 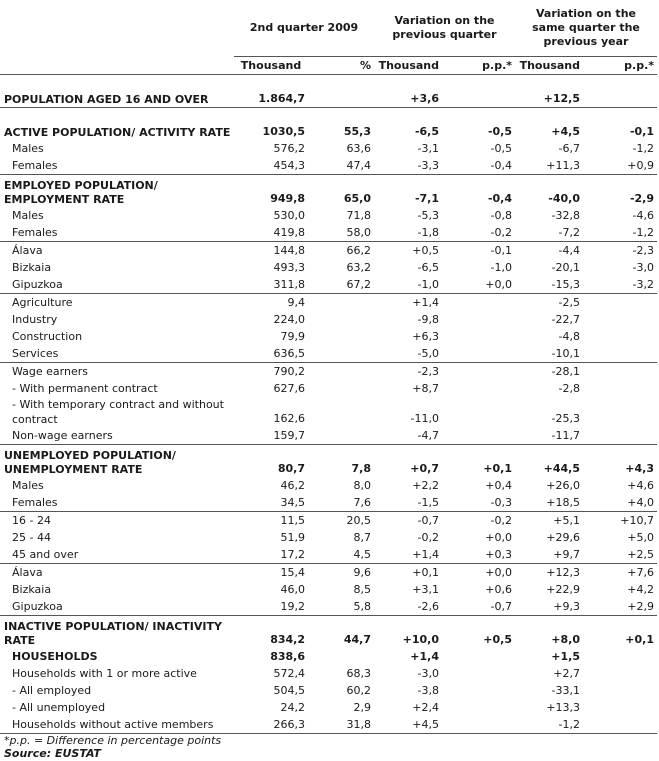 I want to click on row-value: +7,6, so click(x=640, y=572).